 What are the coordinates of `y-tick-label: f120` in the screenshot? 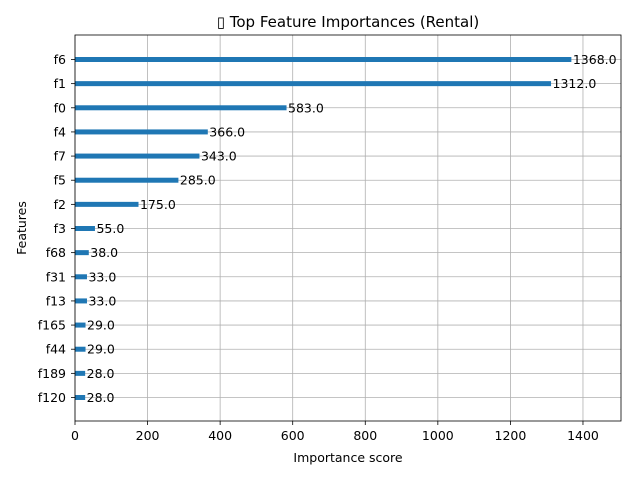 It's located at (52, 397).